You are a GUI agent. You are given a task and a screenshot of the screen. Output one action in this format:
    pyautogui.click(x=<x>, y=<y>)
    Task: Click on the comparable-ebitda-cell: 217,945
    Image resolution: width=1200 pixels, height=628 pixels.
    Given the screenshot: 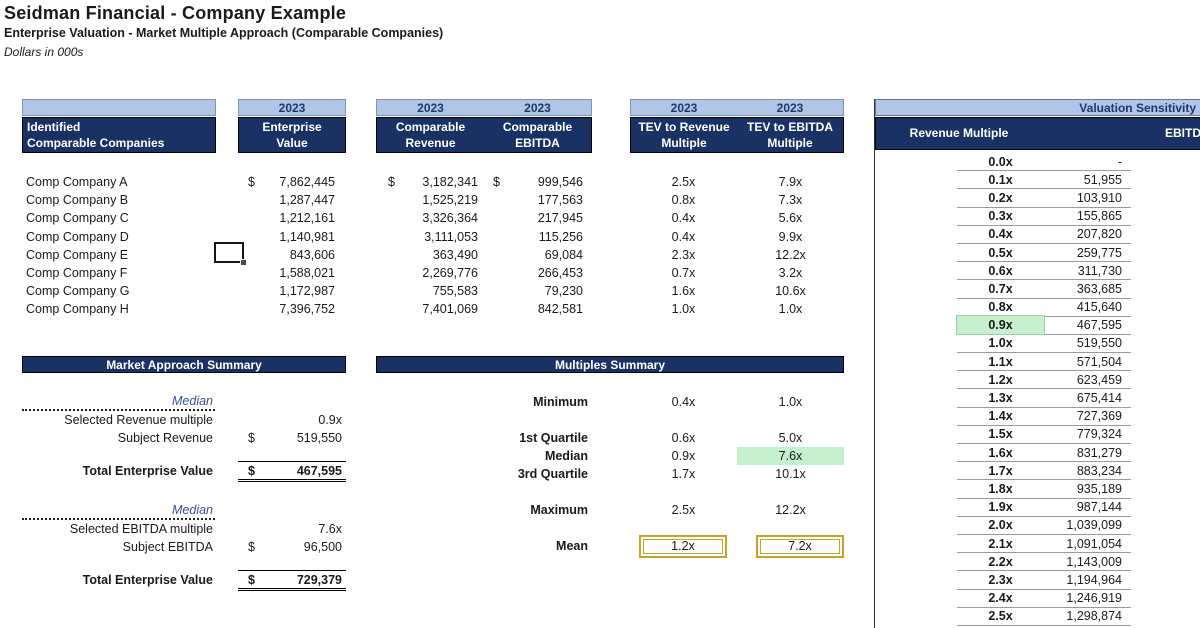 What is the action you would take?
    pyautogui.click(x=538, y=218)
    